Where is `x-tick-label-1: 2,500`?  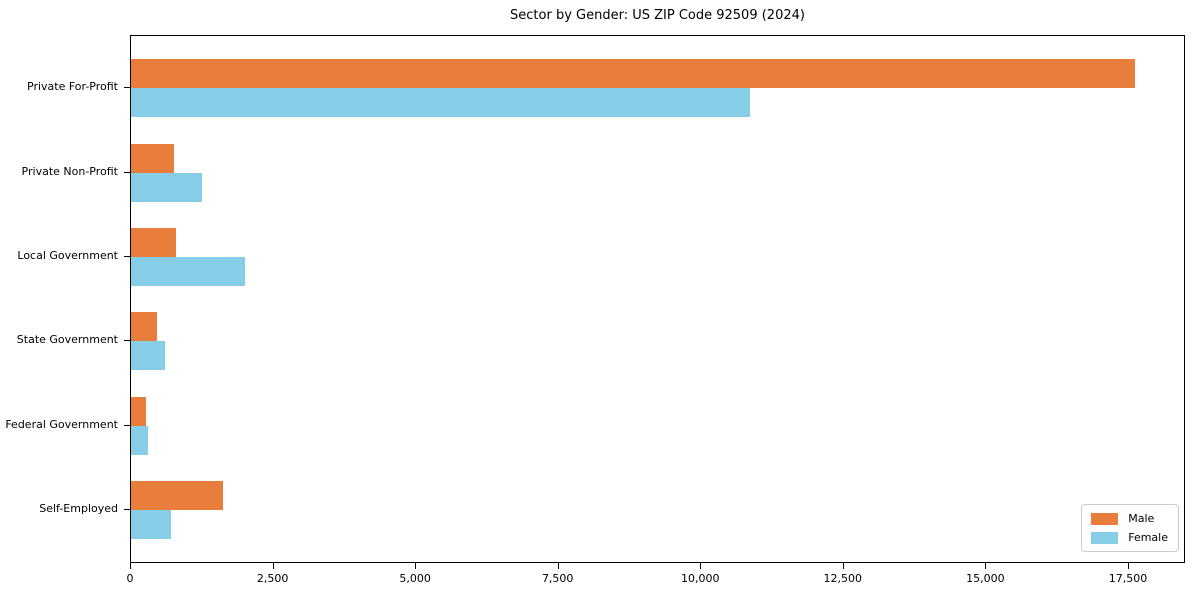
x-tick-label-1: 2,500 is located at coordinates (272, 578).